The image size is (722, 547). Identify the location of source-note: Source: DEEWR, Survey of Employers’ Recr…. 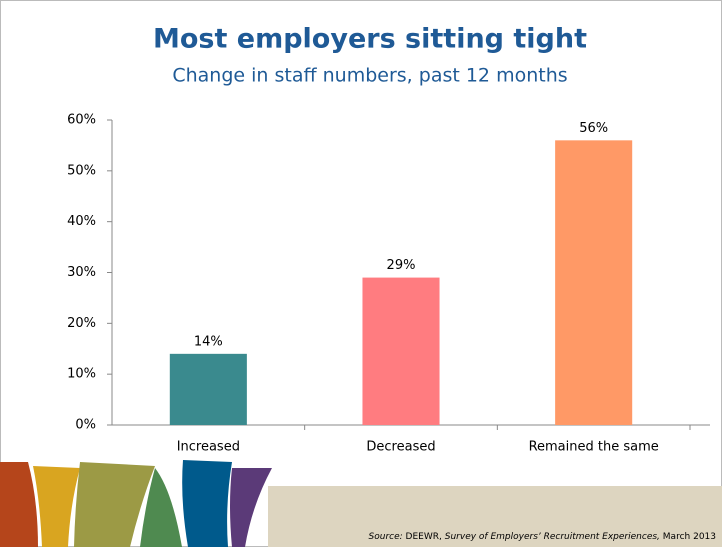
(542, 537).